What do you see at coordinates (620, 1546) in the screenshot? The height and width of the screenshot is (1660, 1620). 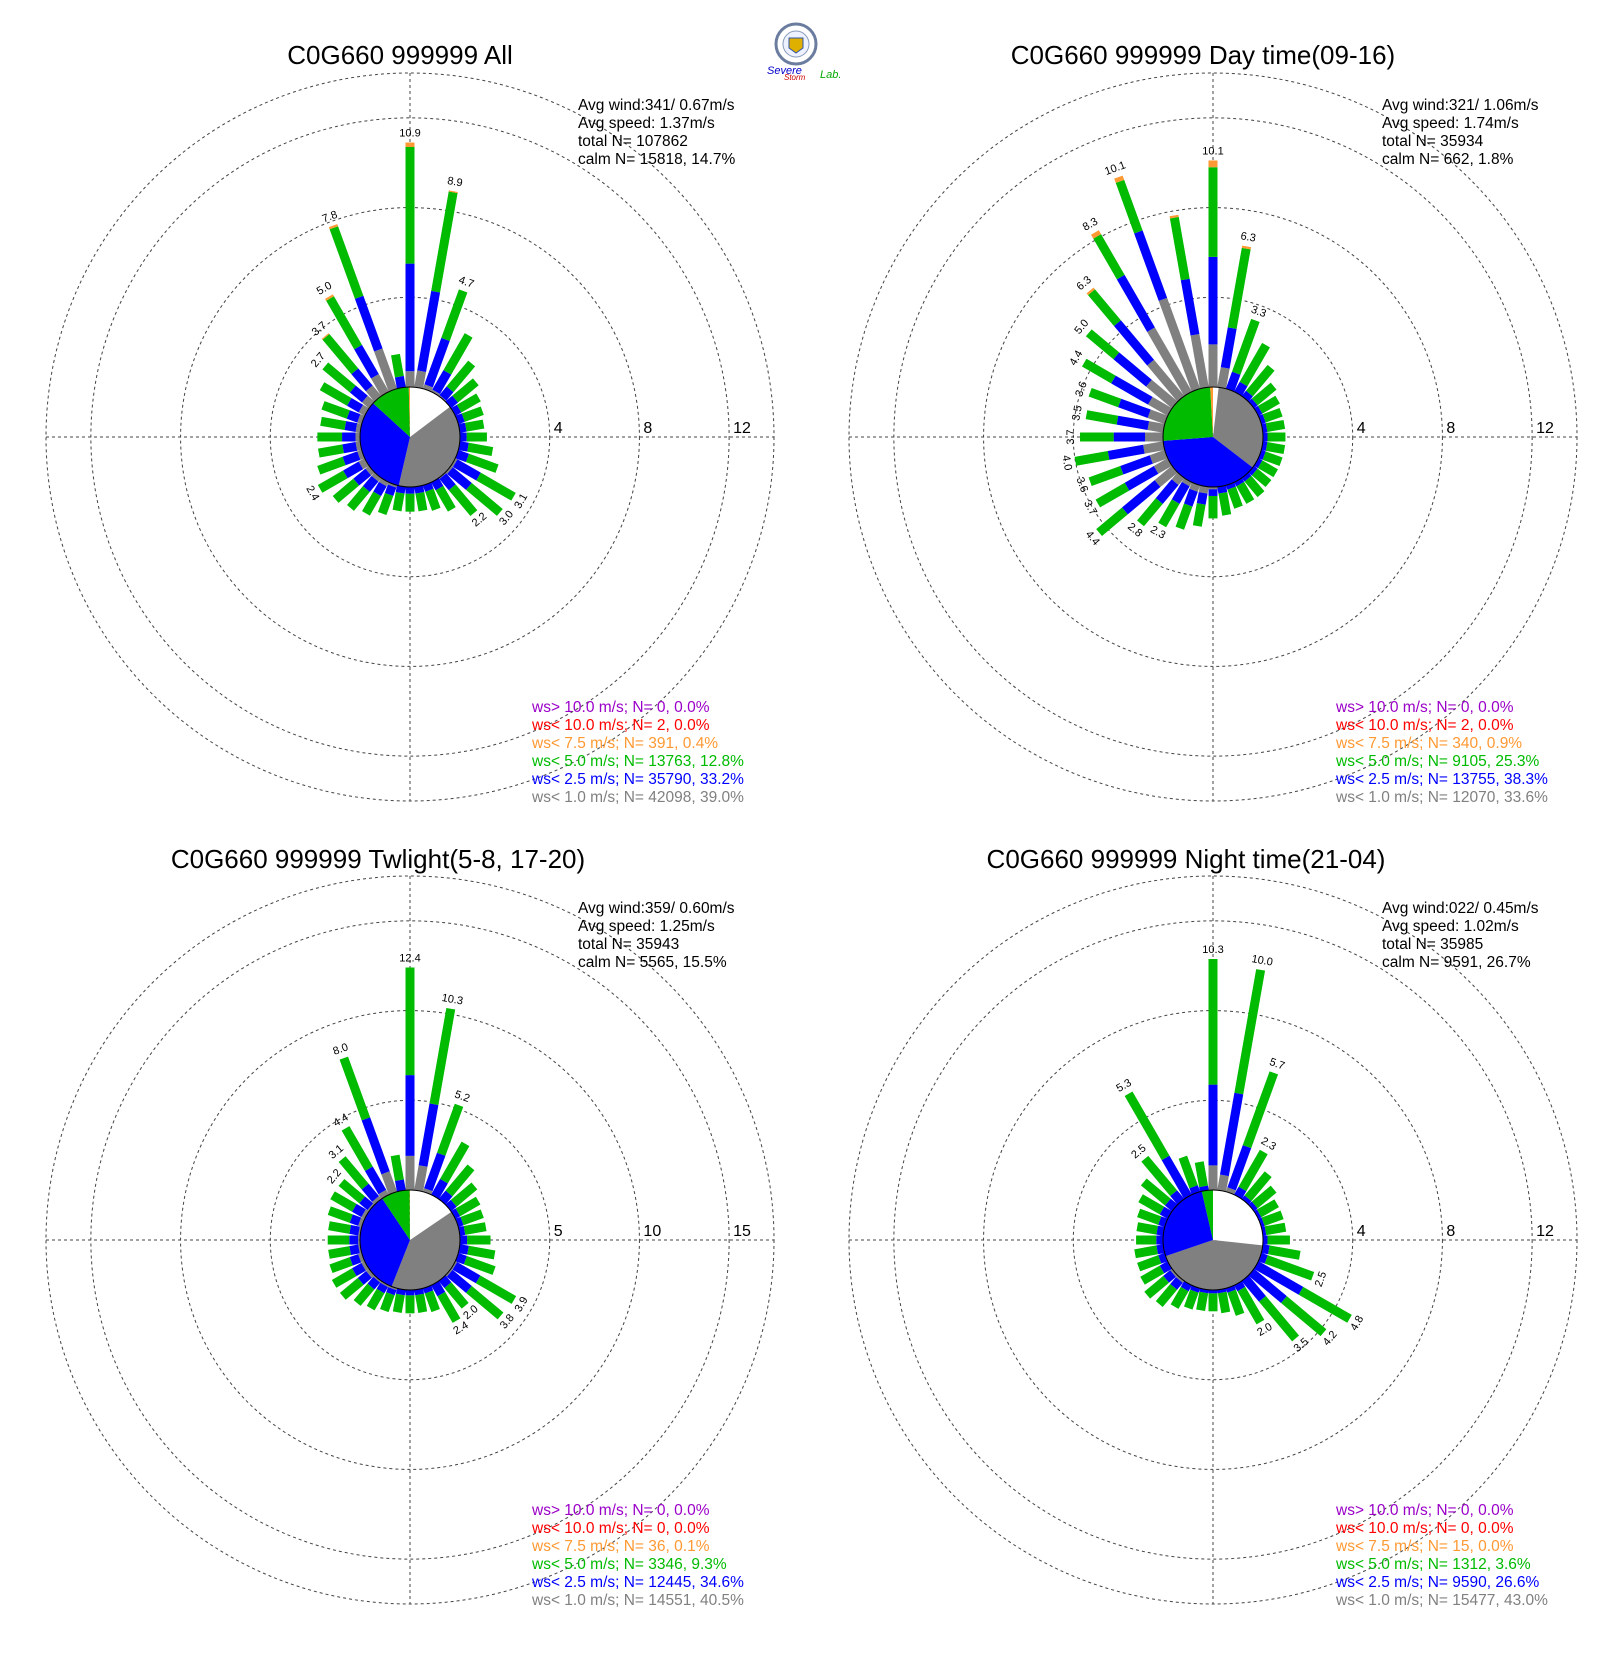 I see `legend-entry: ws< 7.5 m/s; N= 36, 0.1%` at bounding box center [620, 1546].